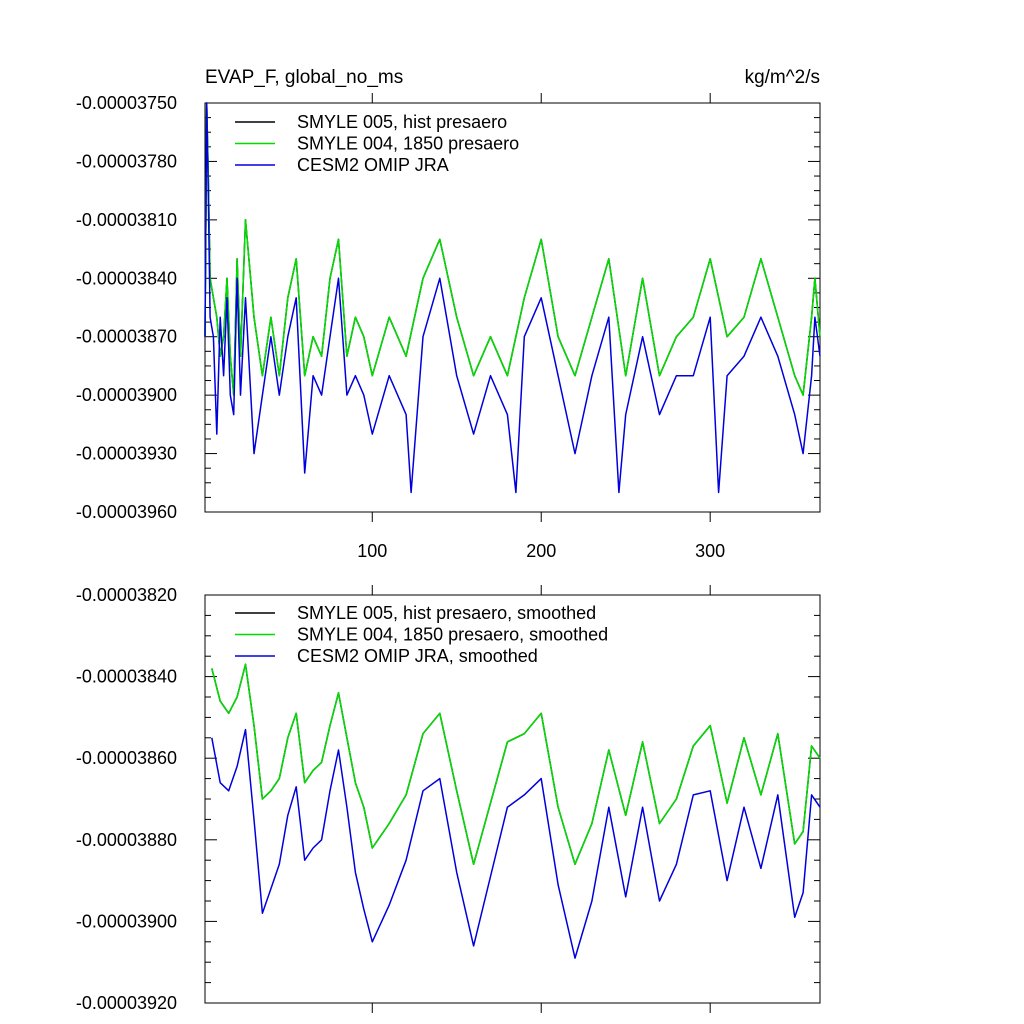 The width and height of the screenshot is (1024, 1024). Describe the element at coordinates (126, 595) in the screenshot. I see `y-tick-label: -0.00003820` at that location.